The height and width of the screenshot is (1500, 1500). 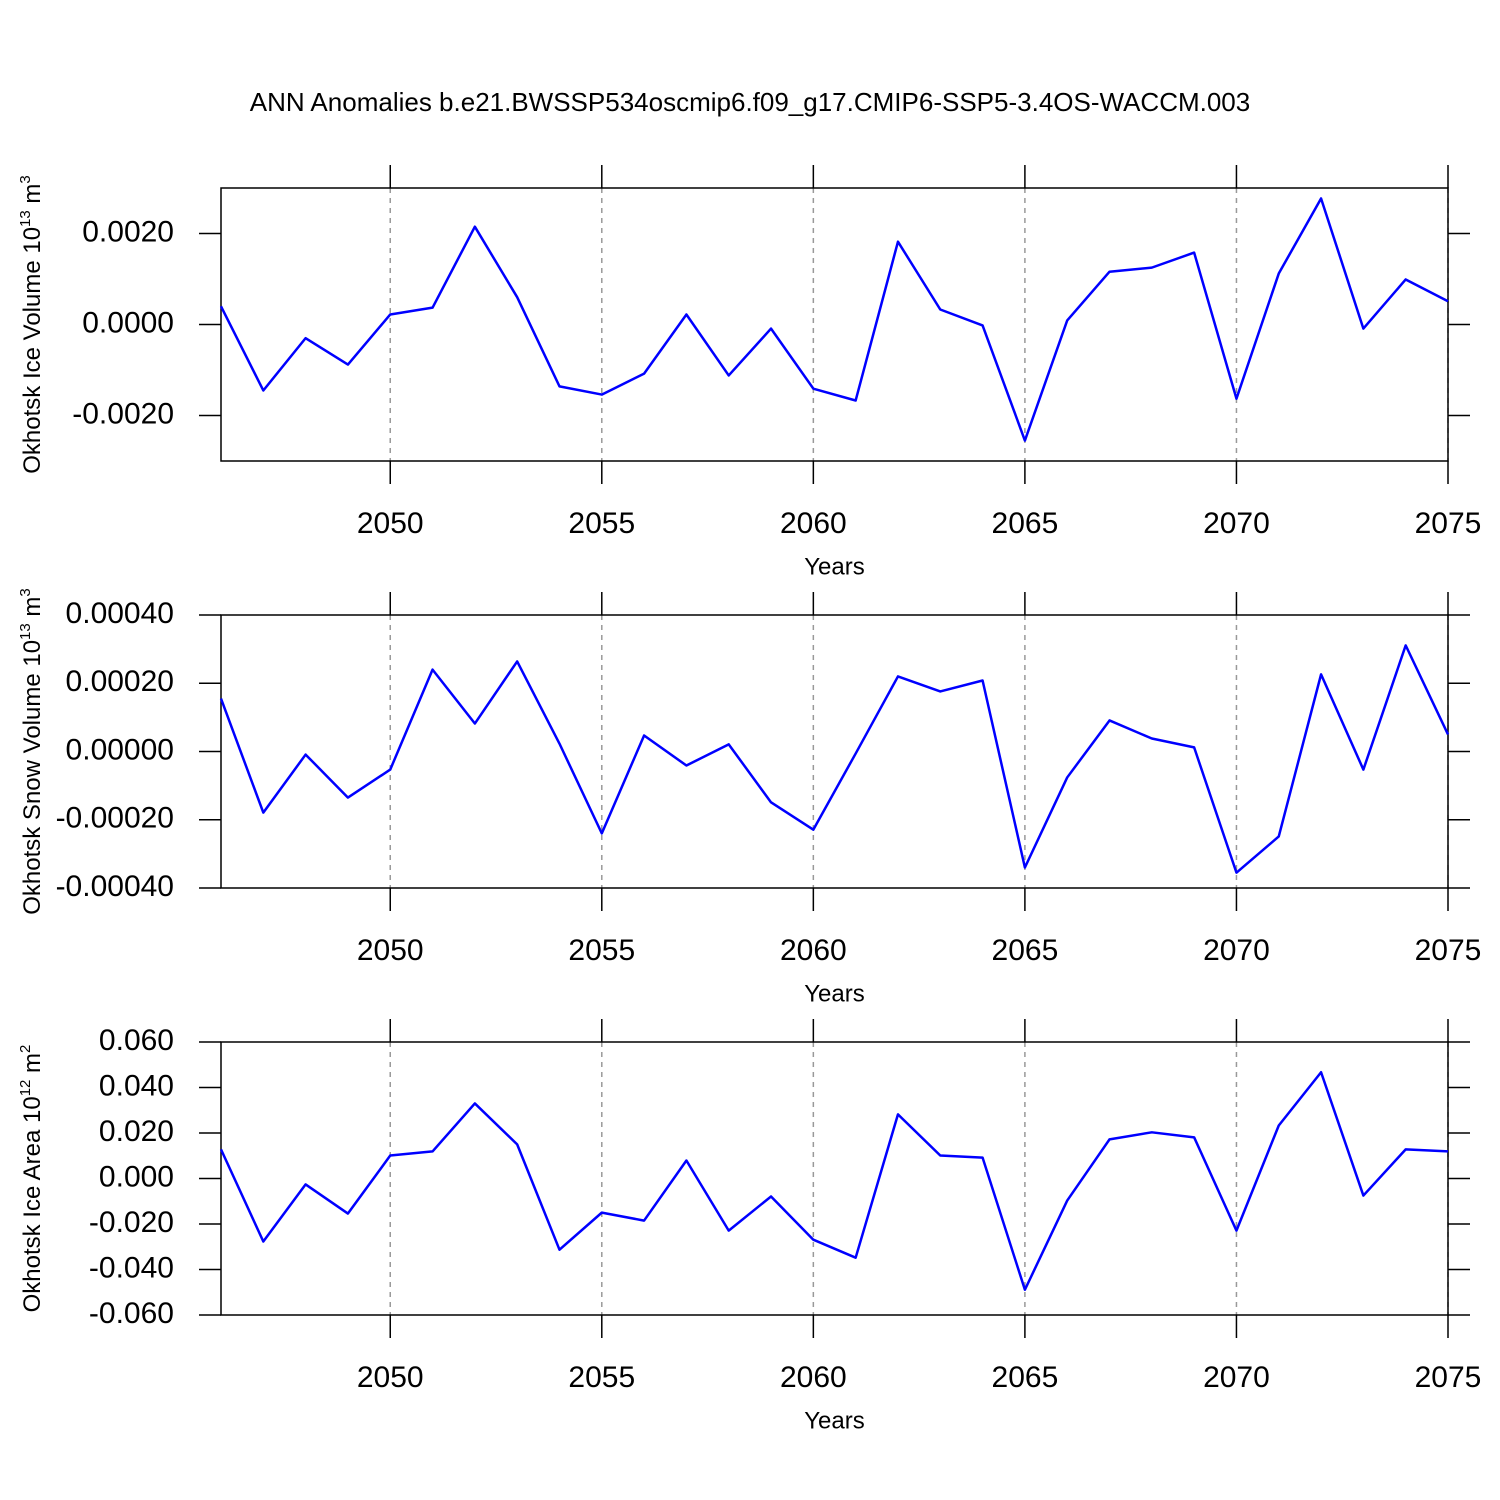 What do you see at coordinates (136, 1176) in the screenshot?
I see `y-tick-label: 0.000` at bounding box center [136, 1176].